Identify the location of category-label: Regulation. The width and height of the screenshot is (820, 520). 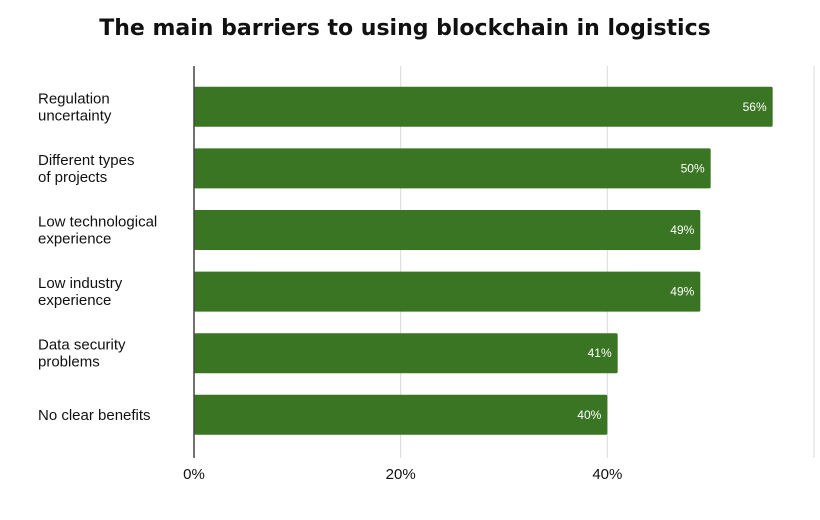
(74, 98).